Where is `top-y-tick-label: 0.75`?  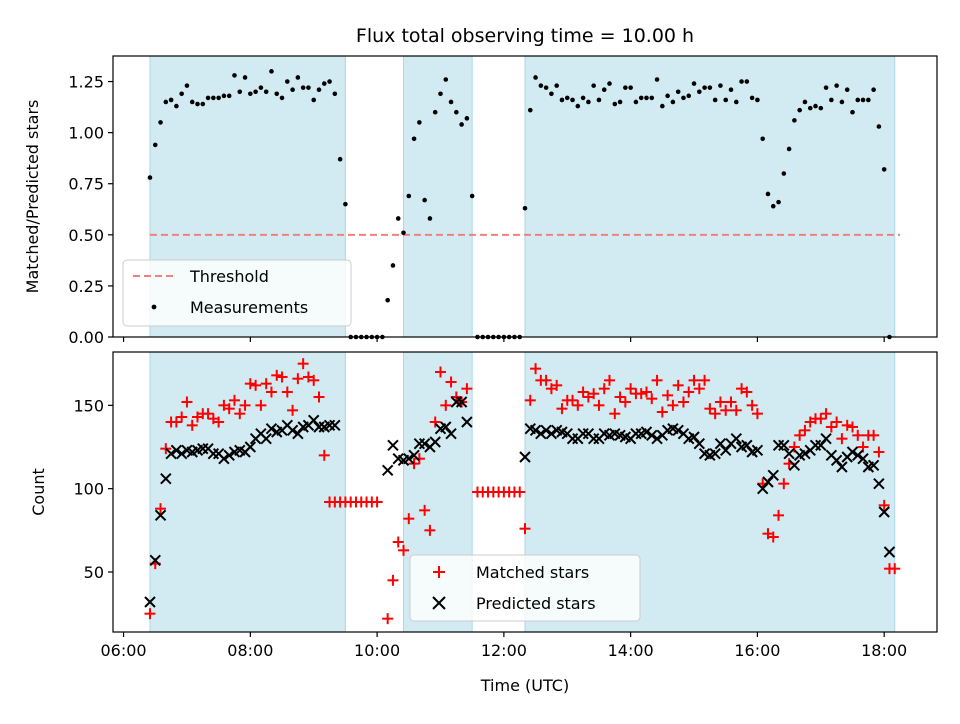 top-y-tick-label: 0.75 is located at coordinates (86, 184).